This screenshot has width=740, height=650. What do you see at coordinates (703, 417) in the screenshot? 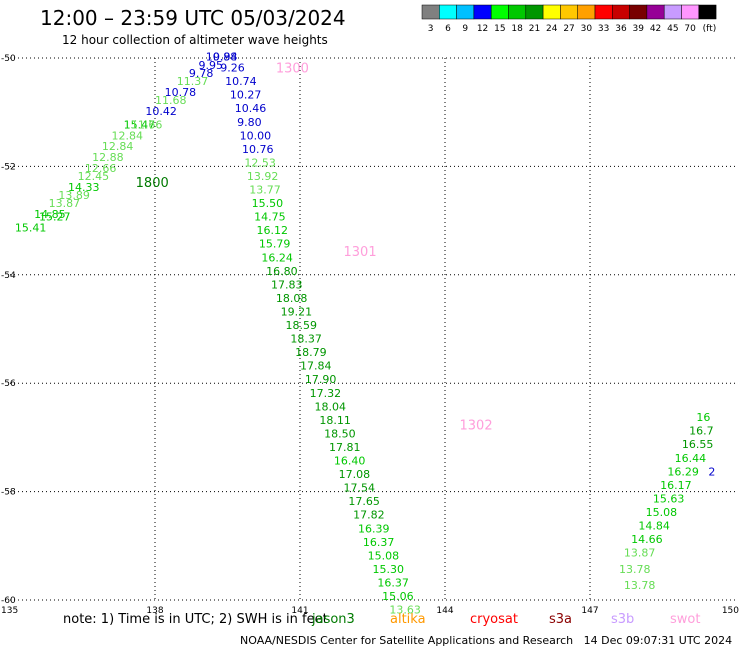
I see `data-point-label: 16` at bounding box center [703, 417].